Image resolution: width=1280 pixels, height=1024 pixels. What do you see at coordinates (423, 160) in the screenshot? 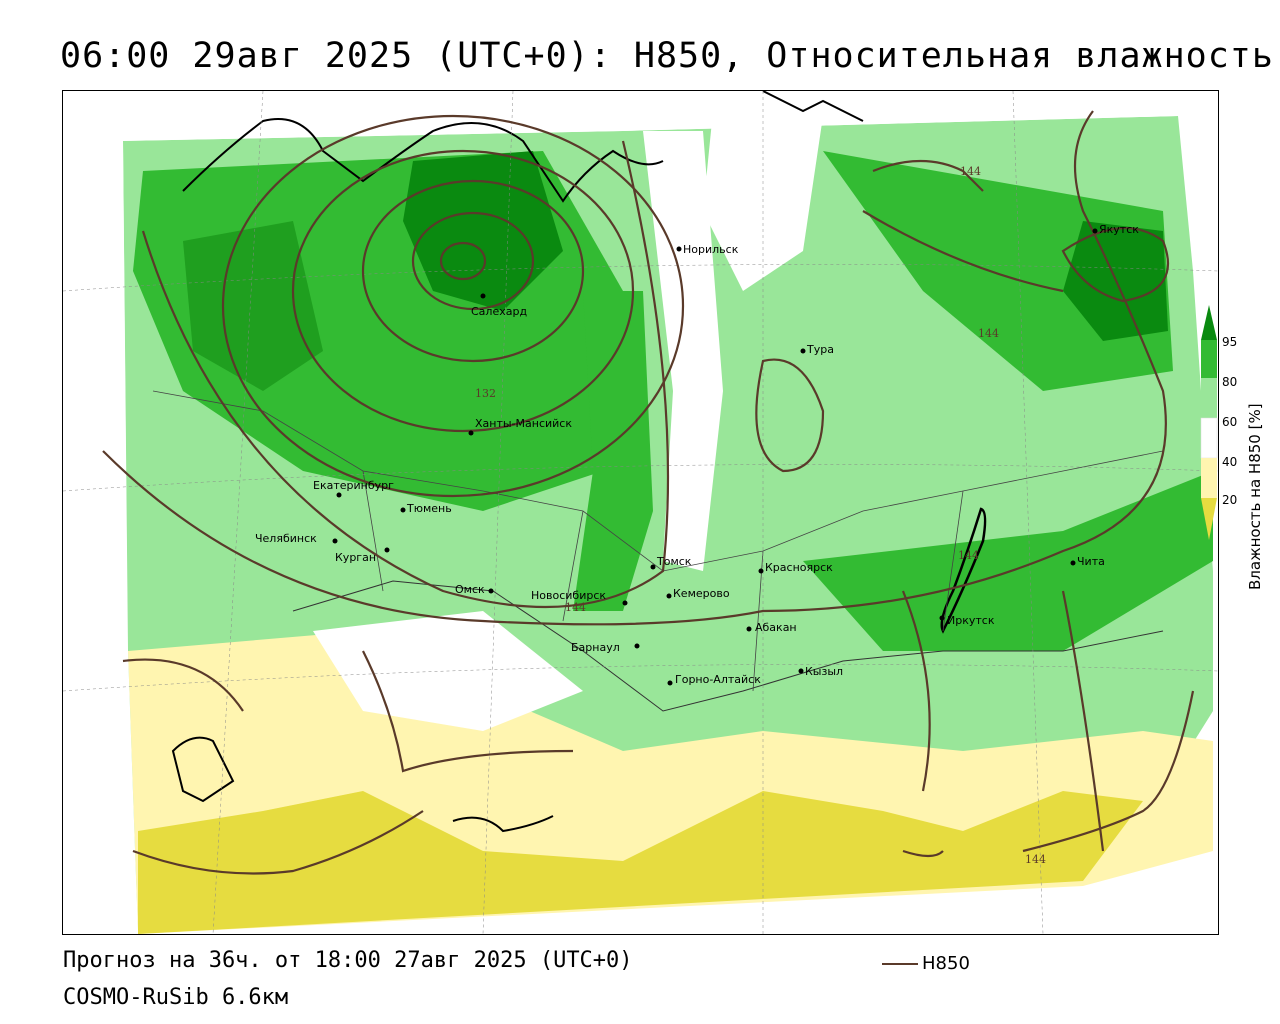
I see `coastline` at bounding box center [423, 160].